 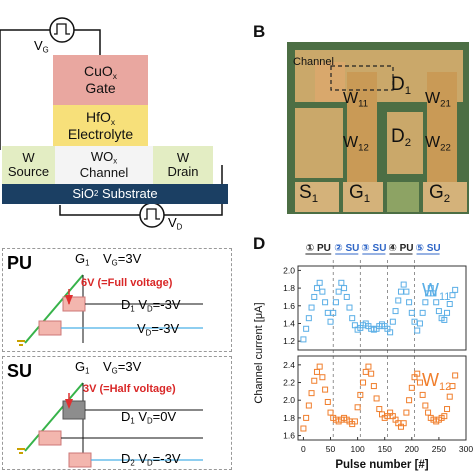 I want to click on panel-d-letter: D, so click(x=259, y=243).